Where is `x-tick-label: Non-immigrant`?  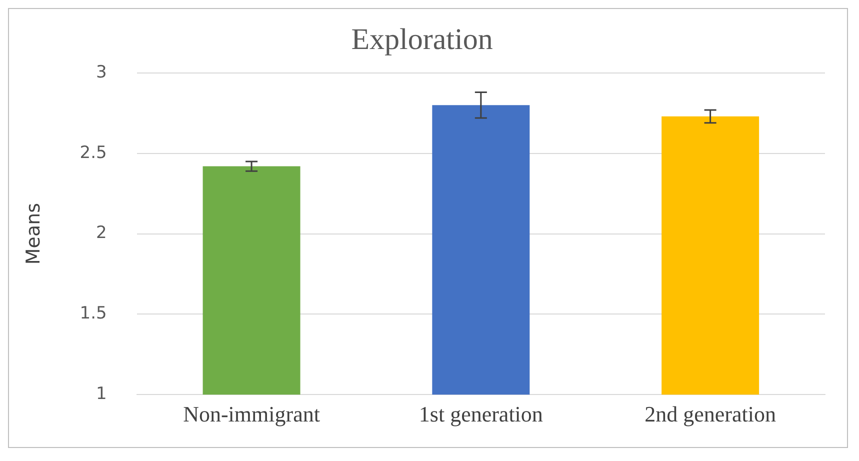 x-tick-label: Non-immigrant is located at coordinates (251, 414).